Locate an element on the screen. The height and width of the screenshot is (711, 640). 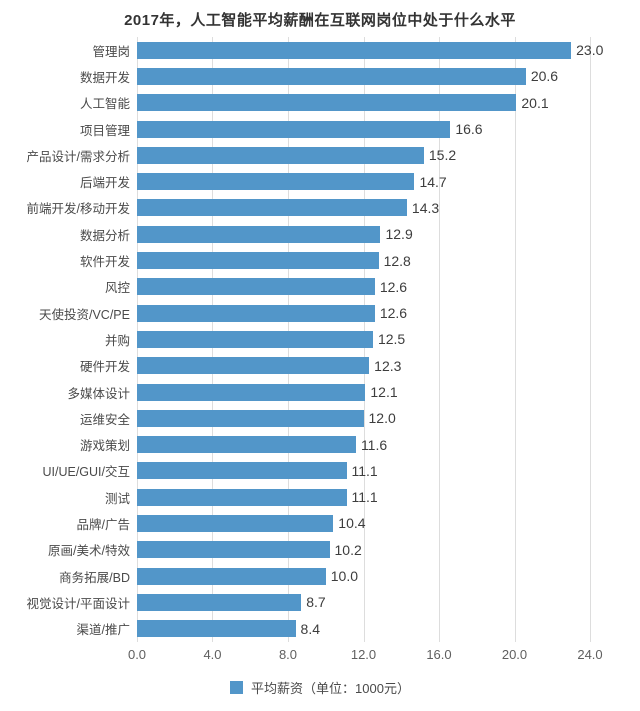
bar-track: 12.8 is located at coordinates (363, 261).